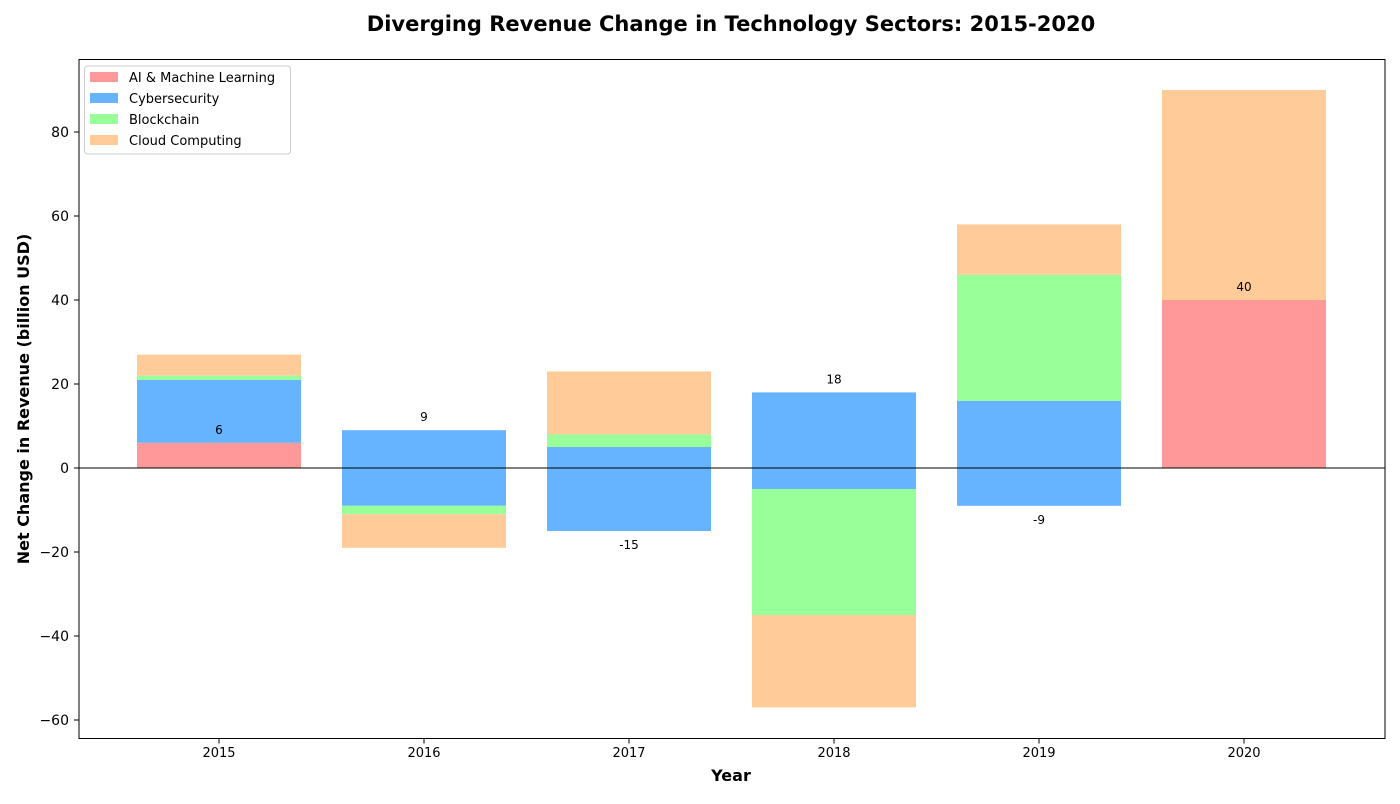  I want to click on y-tick-label: 20, so click(60, 385).